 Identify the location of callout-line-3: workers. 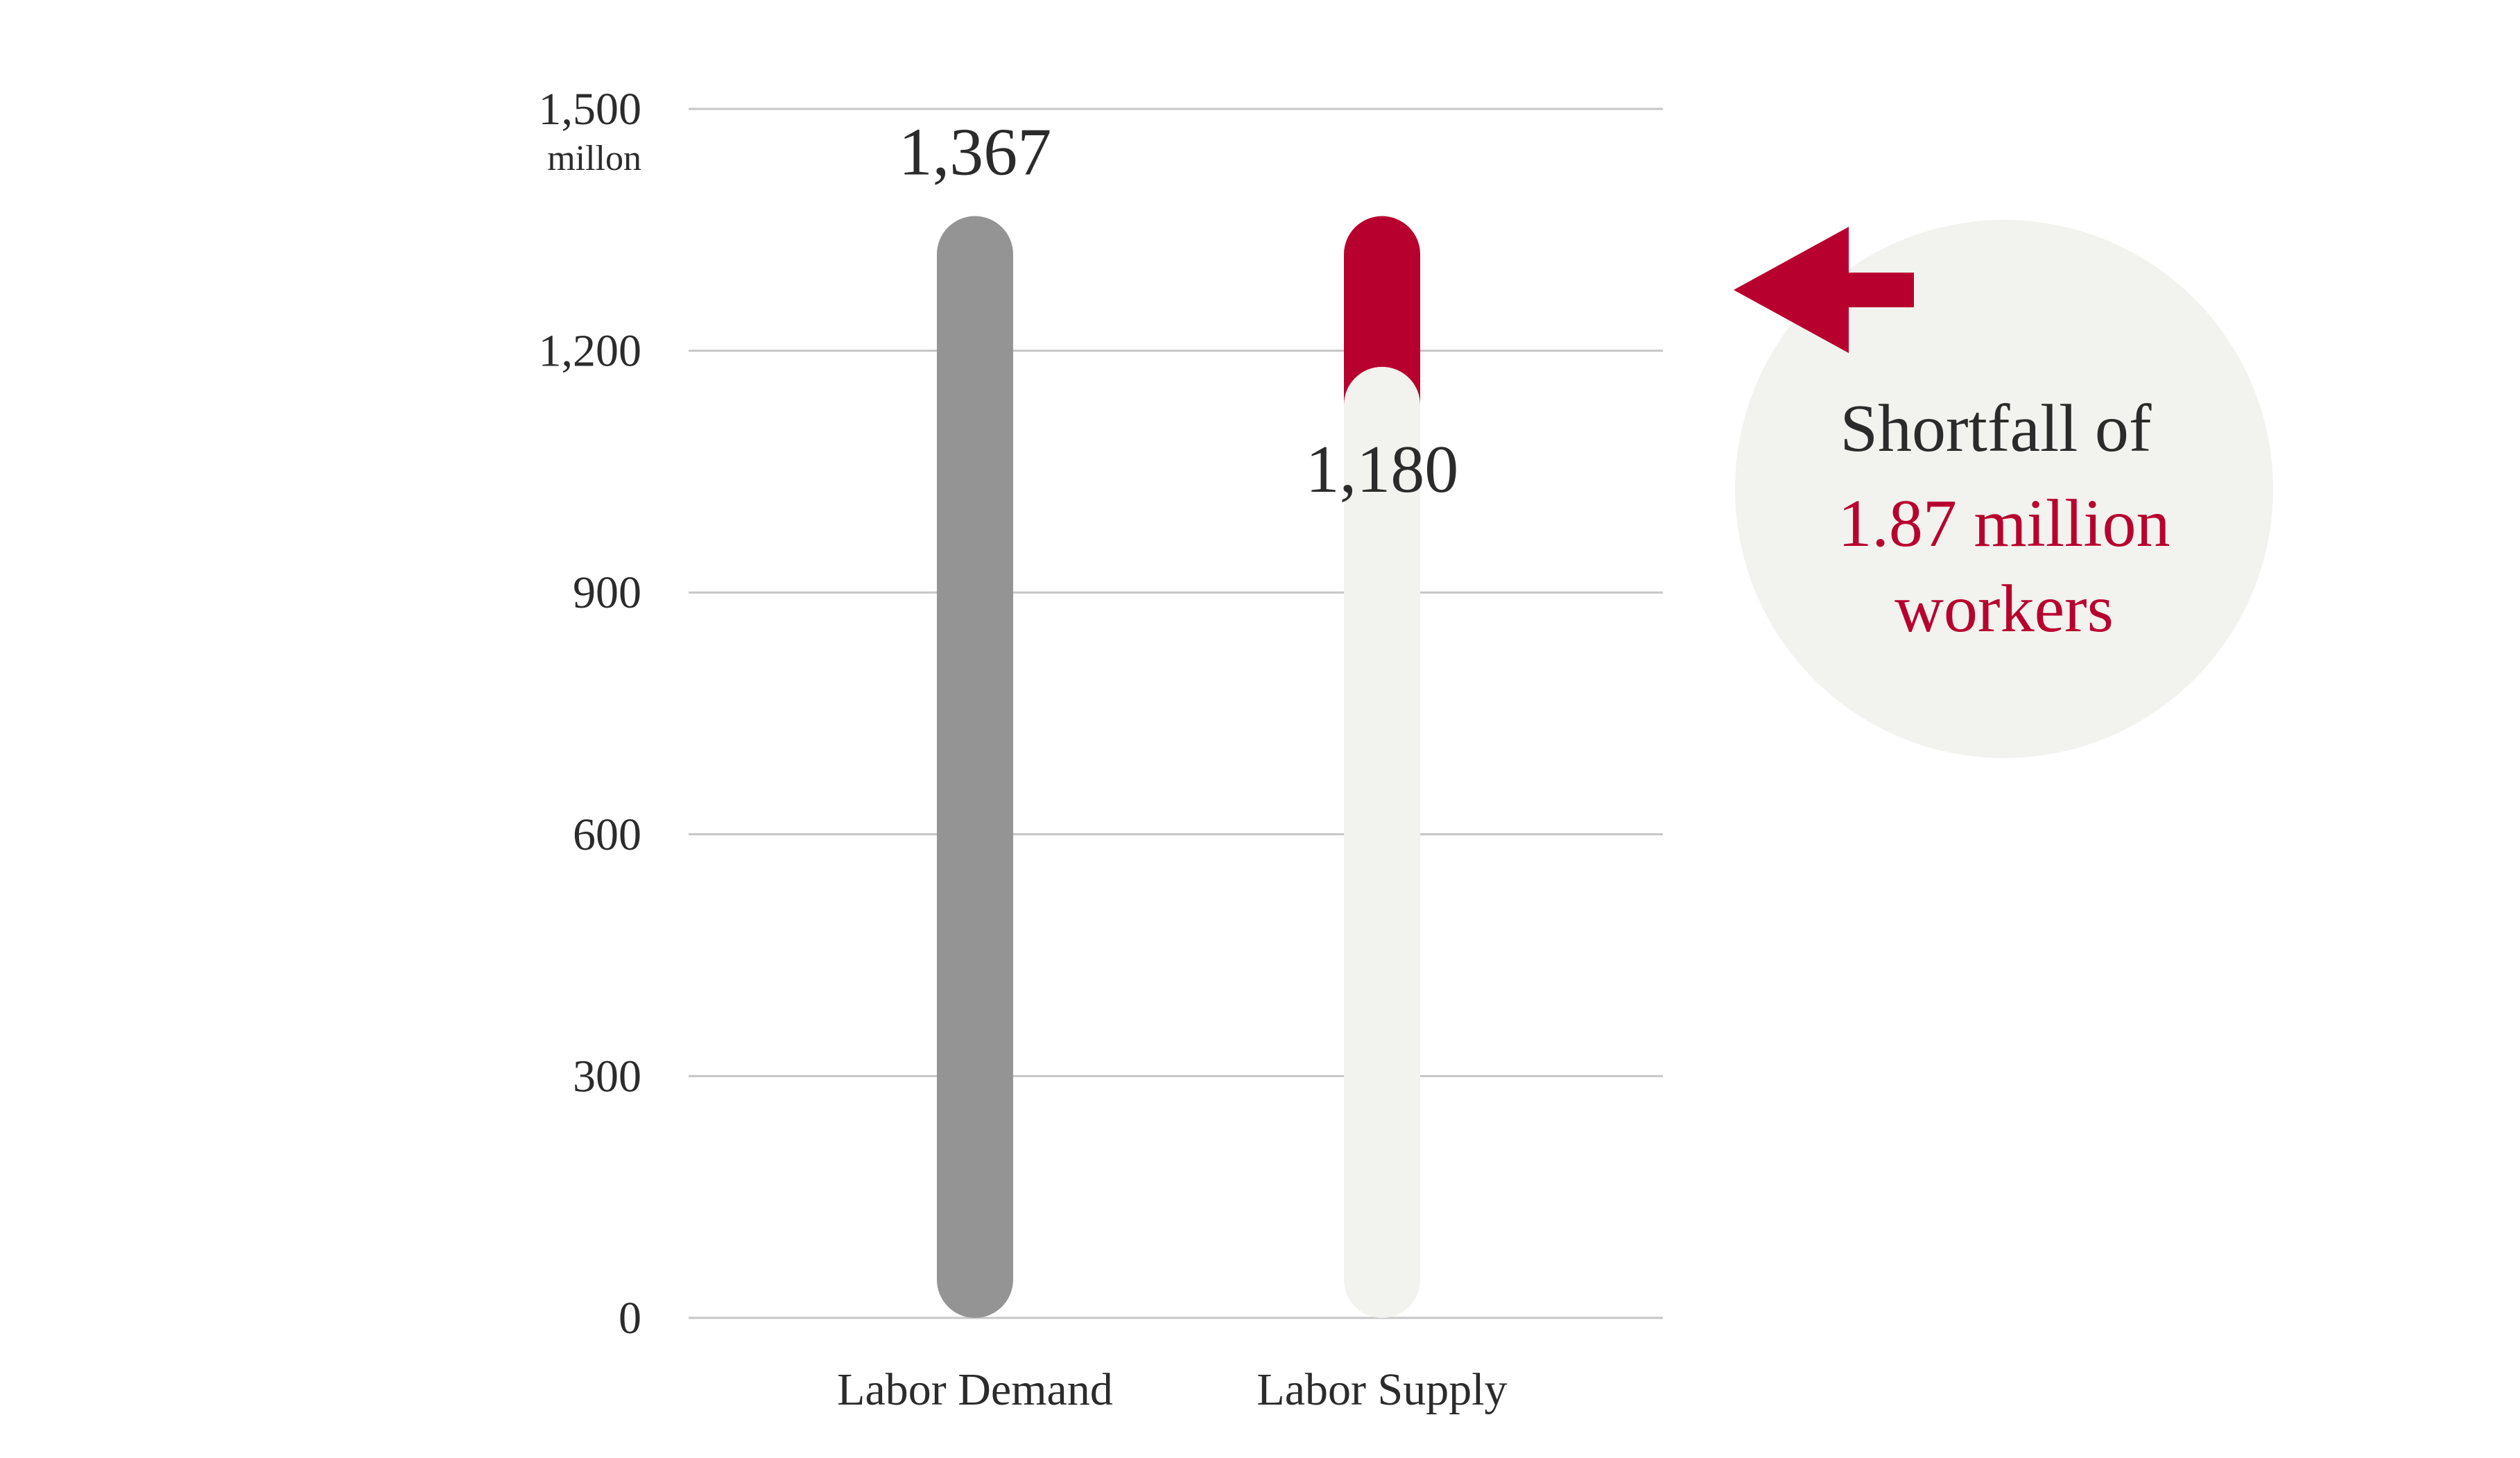
(2005, 609).